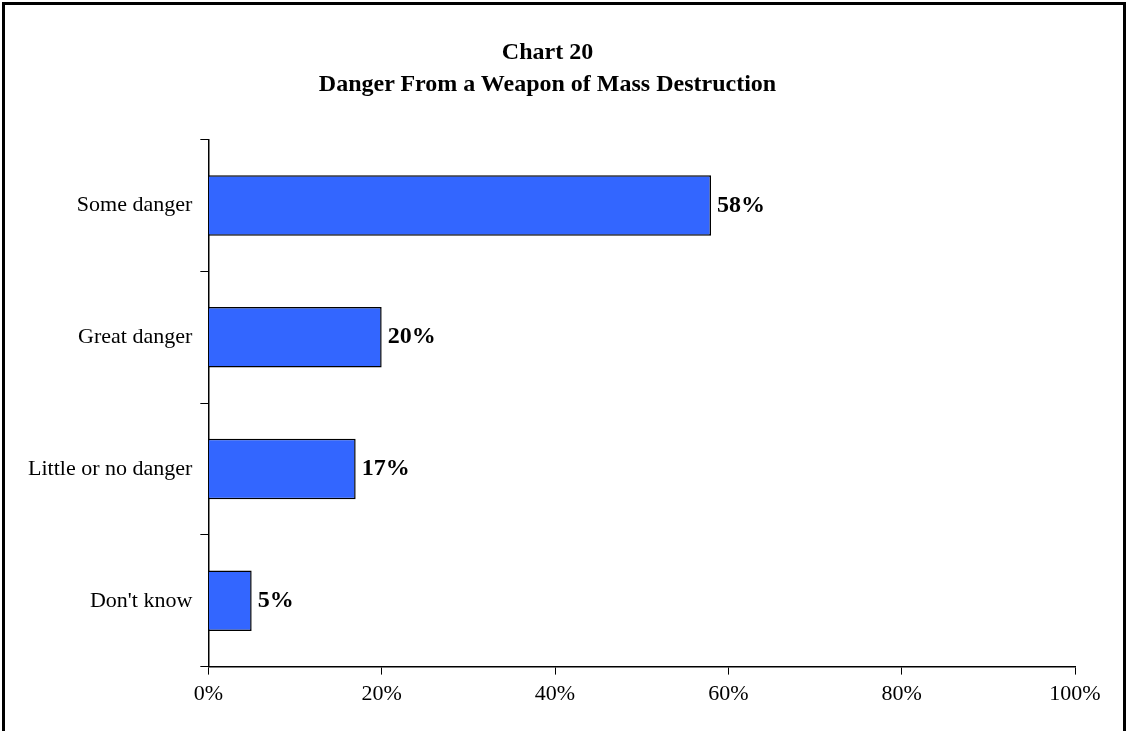  I want to click on data-label: 17%, so click(385, 467).